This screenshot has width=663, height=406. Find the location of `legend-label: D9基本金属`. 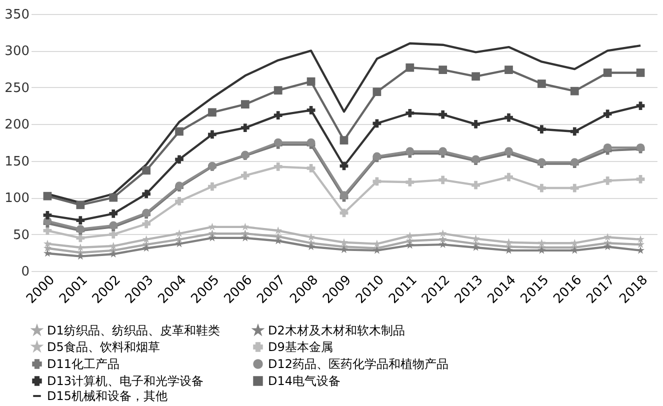

legend-label: D9基本金属 is located at coordinates (300, 347).